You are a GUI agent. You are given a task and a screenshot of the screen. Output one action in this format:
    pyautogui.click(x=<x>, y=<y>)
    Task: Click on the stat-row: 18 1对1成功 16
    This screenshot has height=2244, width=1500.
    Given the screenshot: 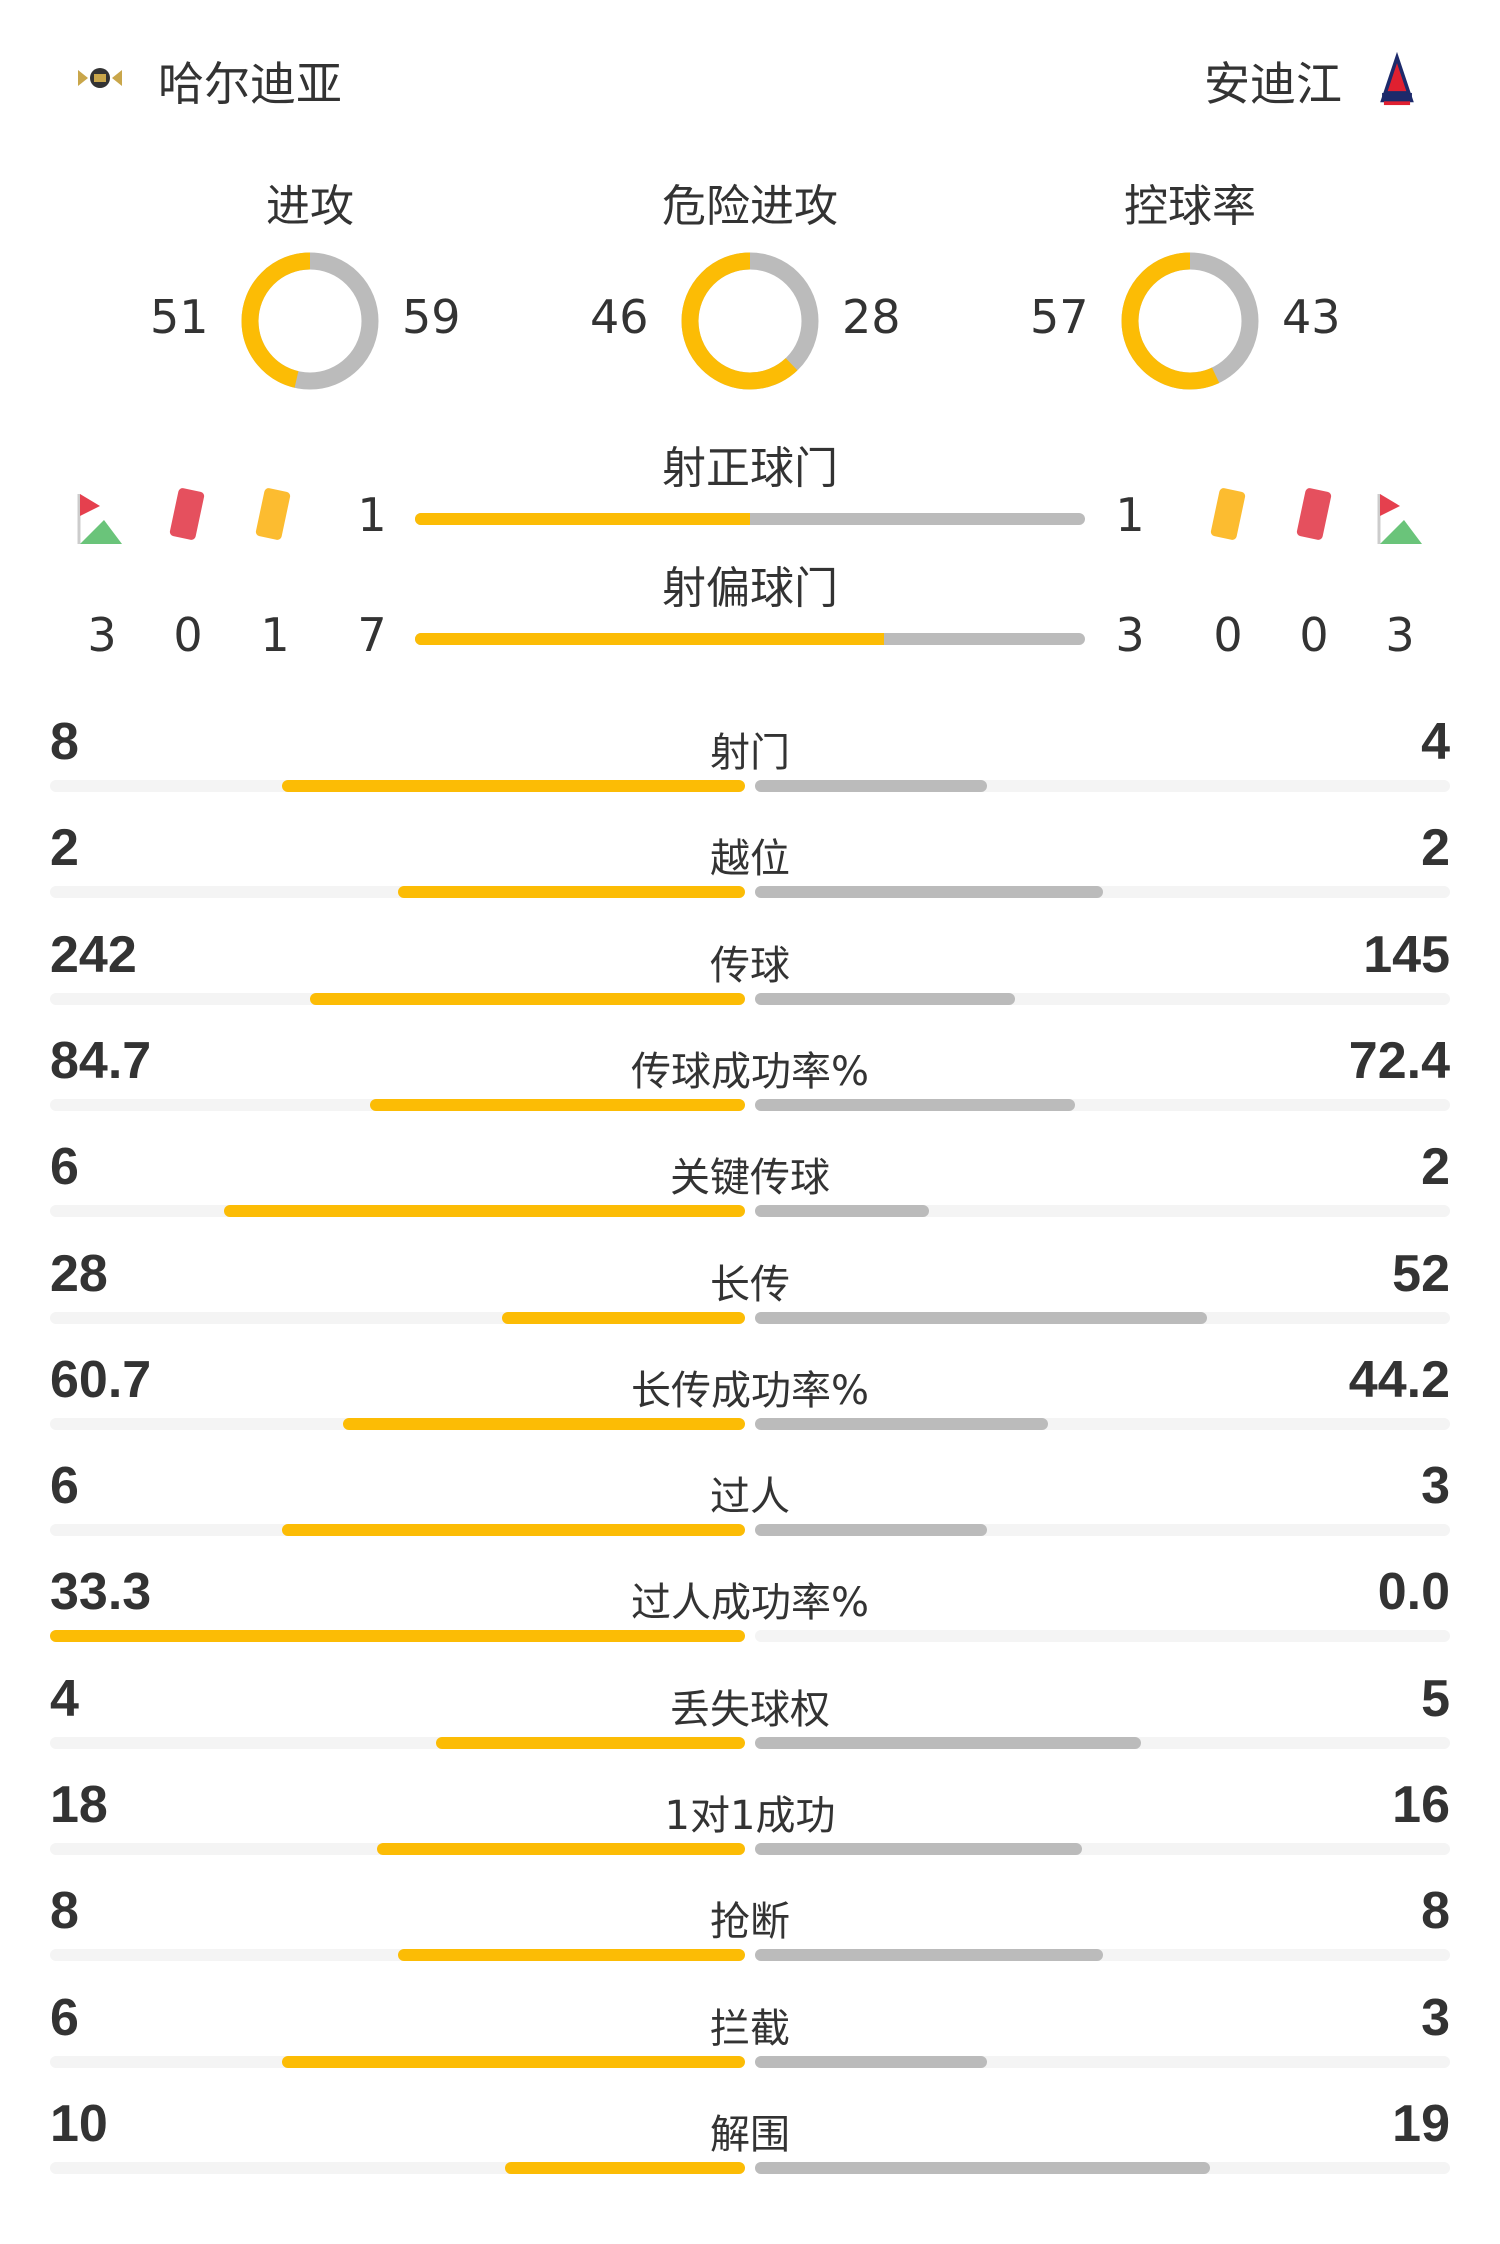 What is the action you would take?
    pyautogui.click(x=750, y=1828)
    